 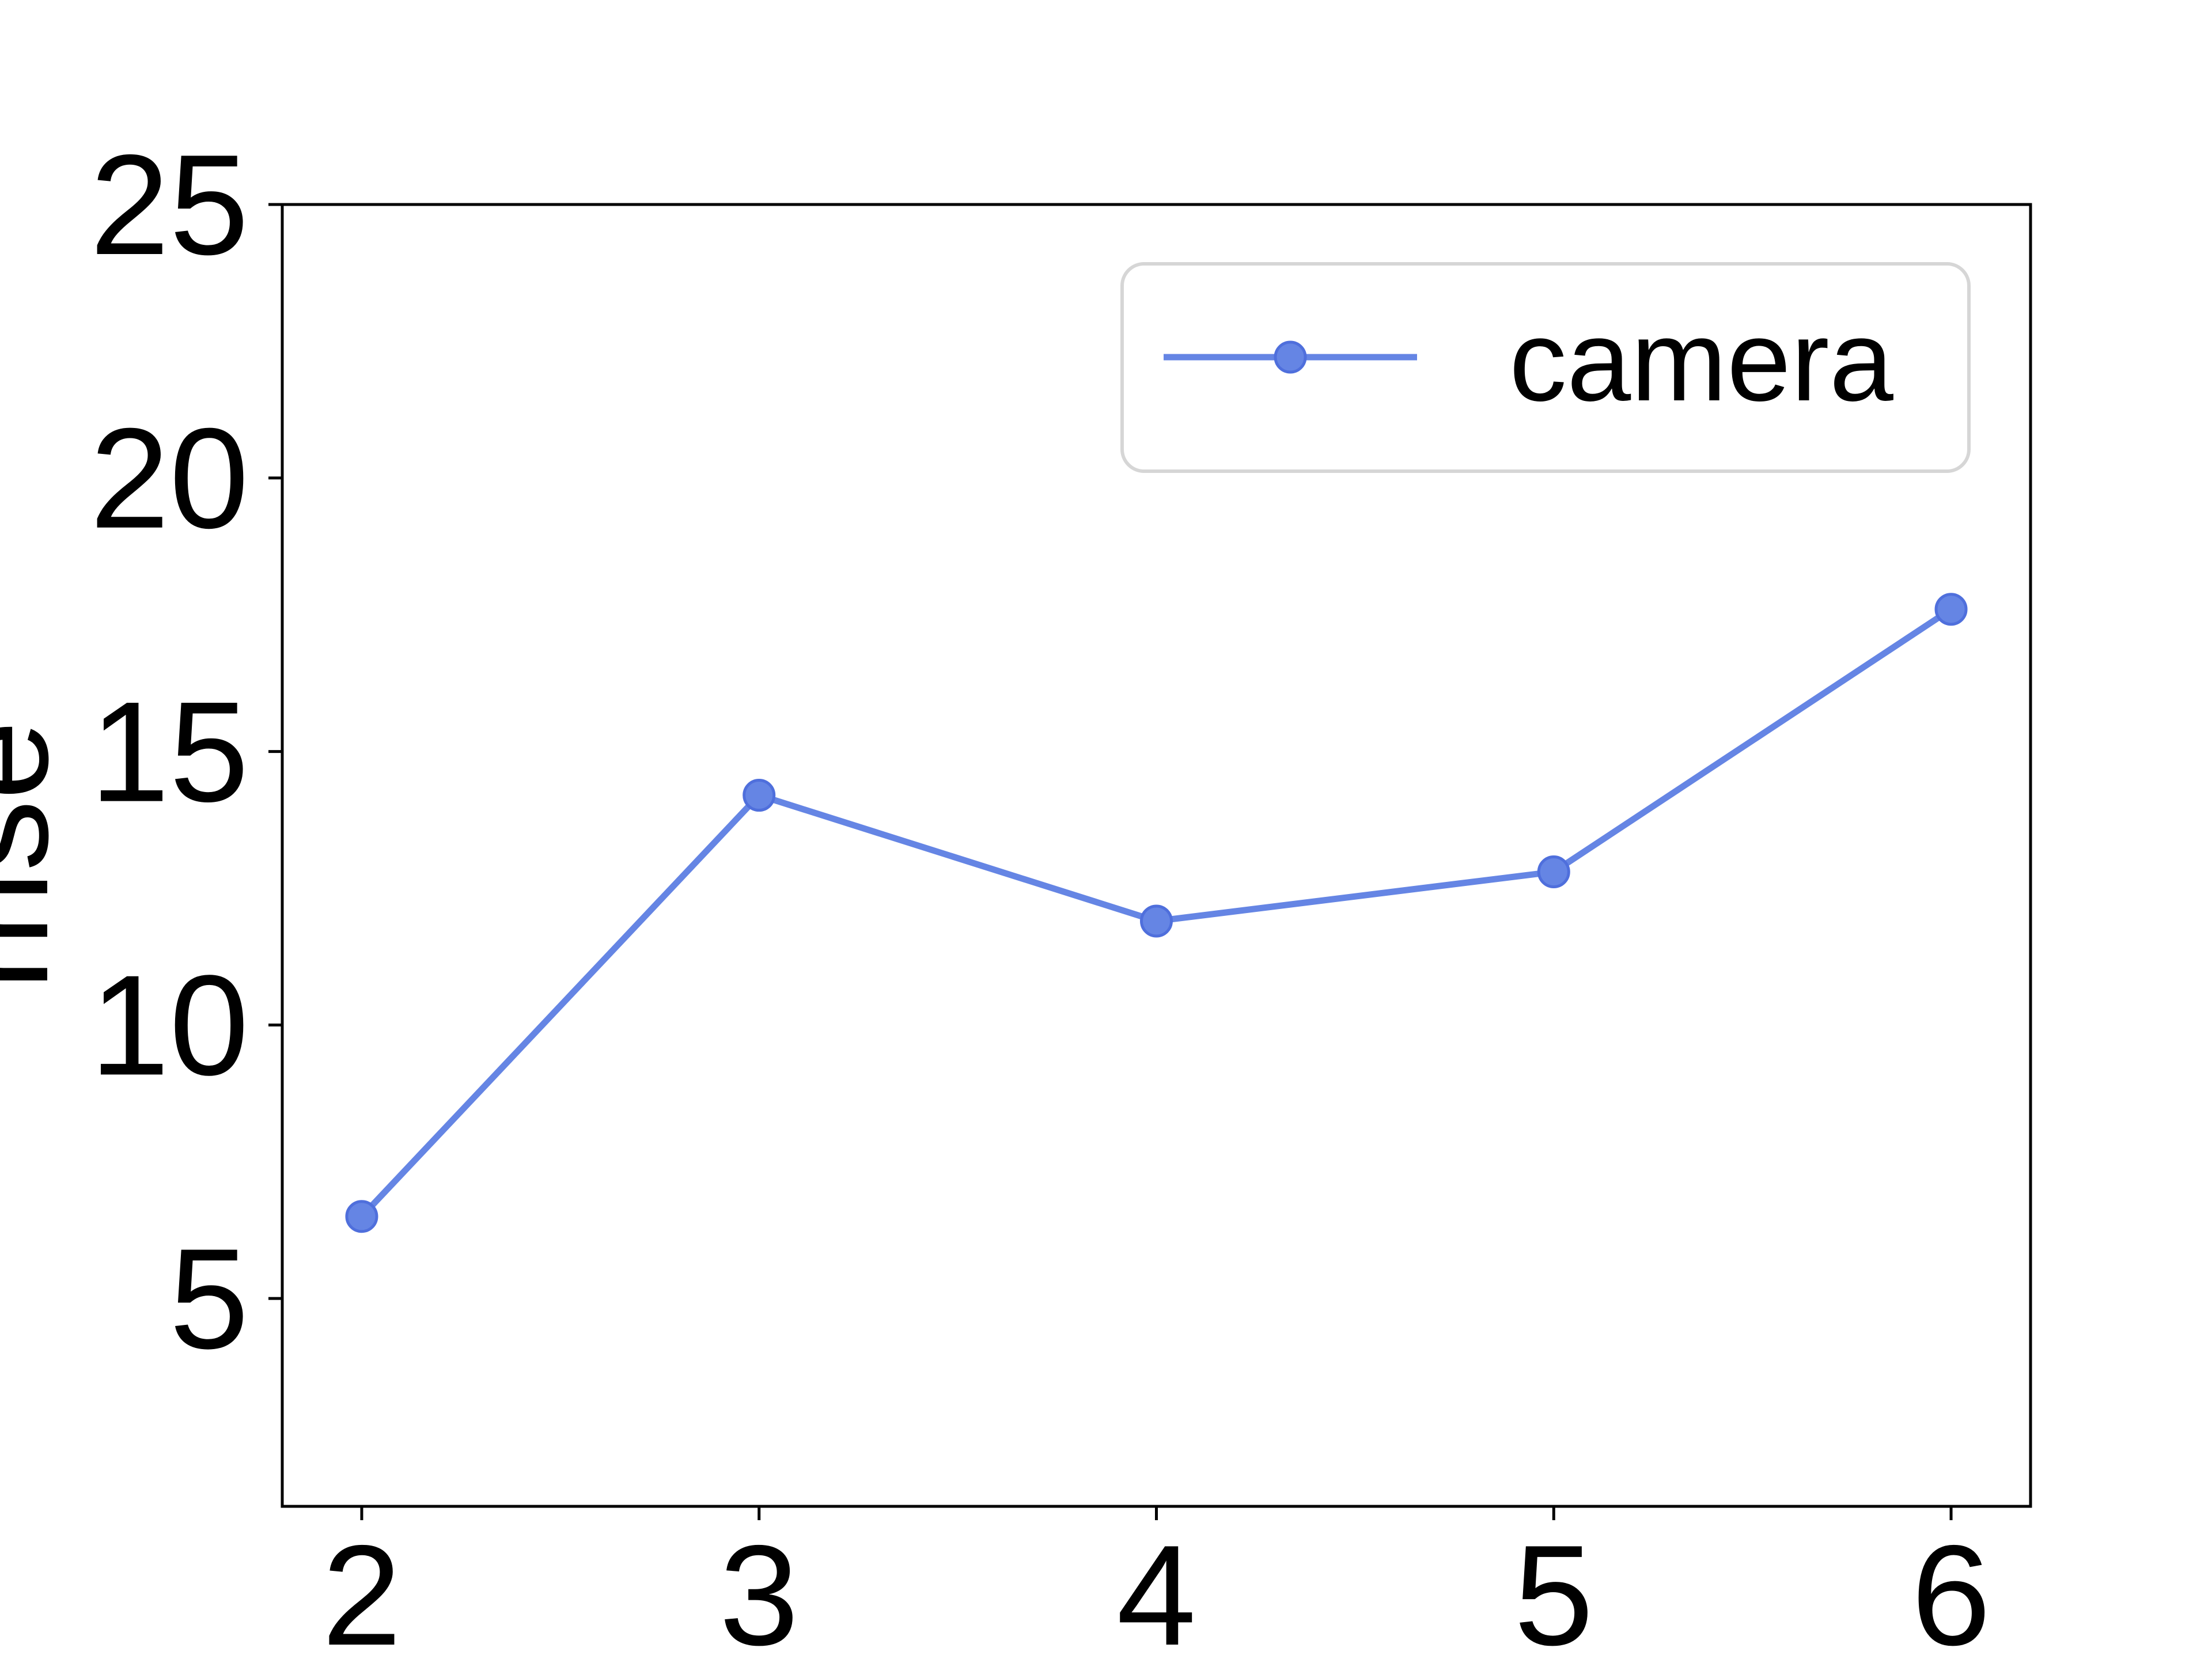 What do you see at coordinates (1553, 1587) in the screenshot?
I see `x-tick-label-5: 5` at bounding box center [1553, 1587].